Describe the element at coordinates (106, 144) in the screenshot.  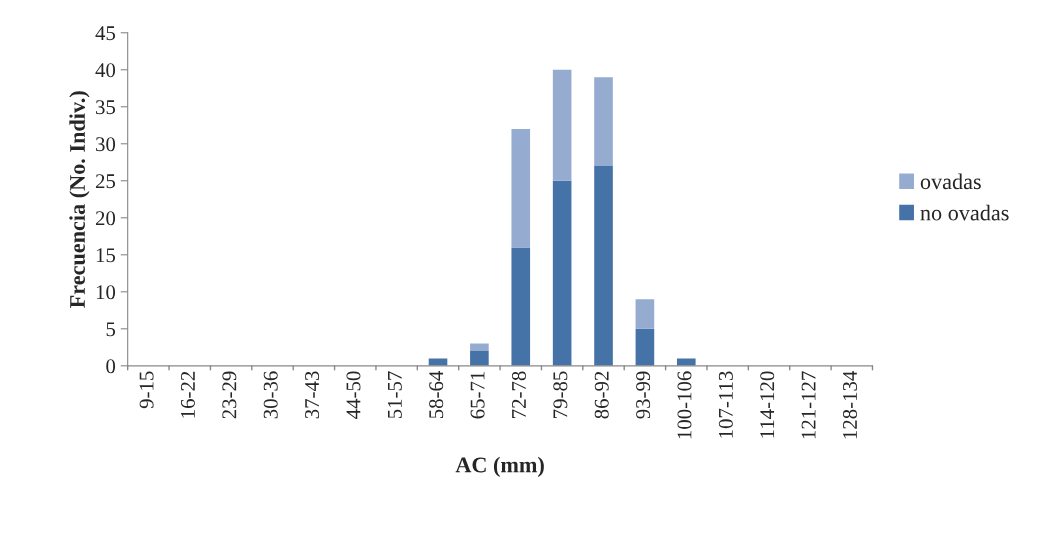
I see `y-tick-label: 30` at that location.